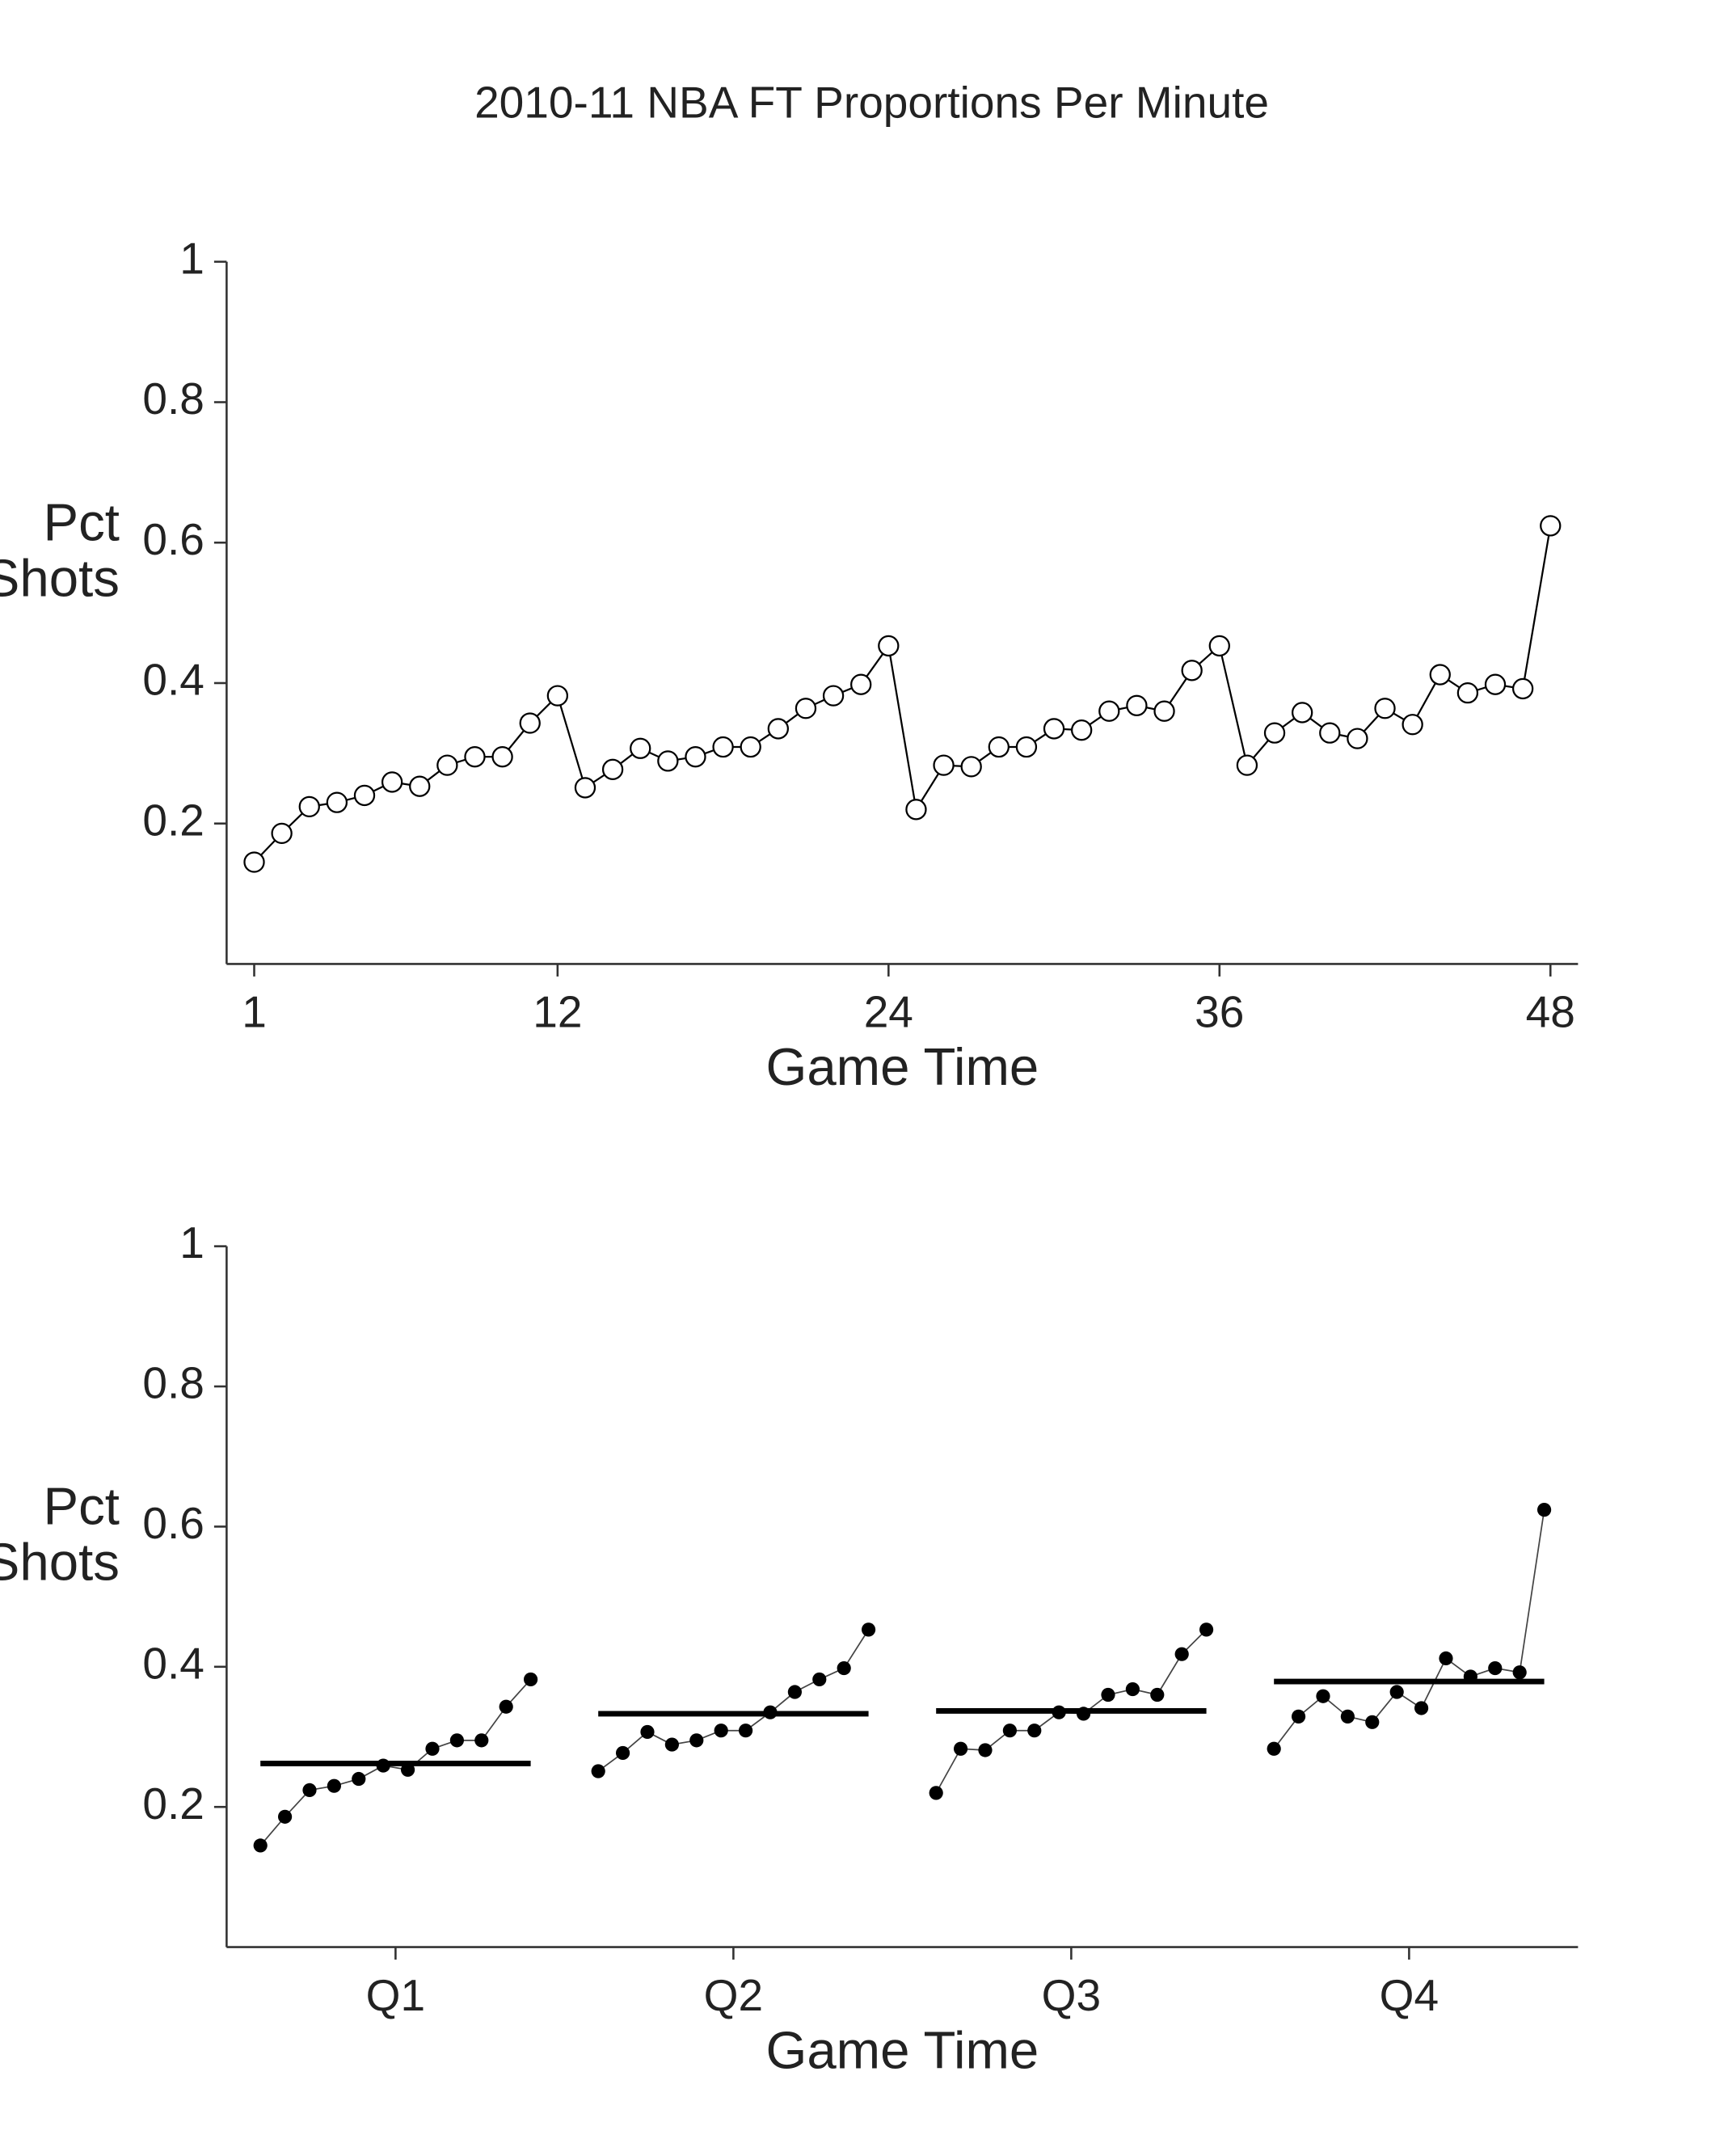  I want to click on y-tick-label: 1, so click(191, 1243).